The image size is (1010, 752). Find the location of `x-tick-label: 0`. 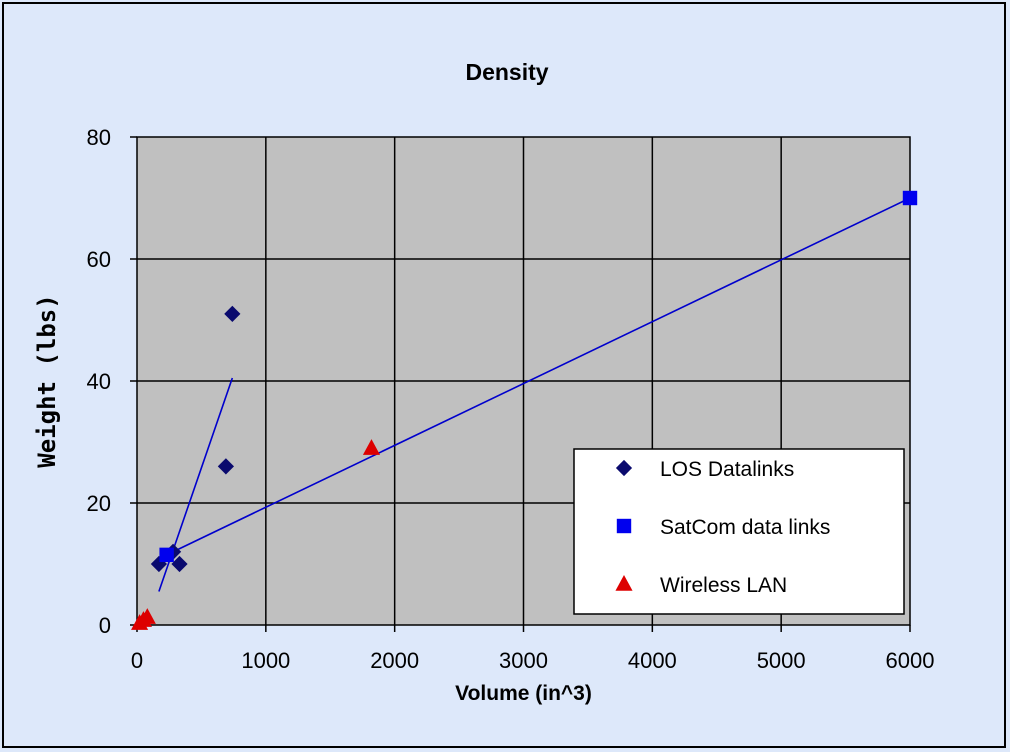

x-tick-label: 0 is located at coordinates (137, 660).